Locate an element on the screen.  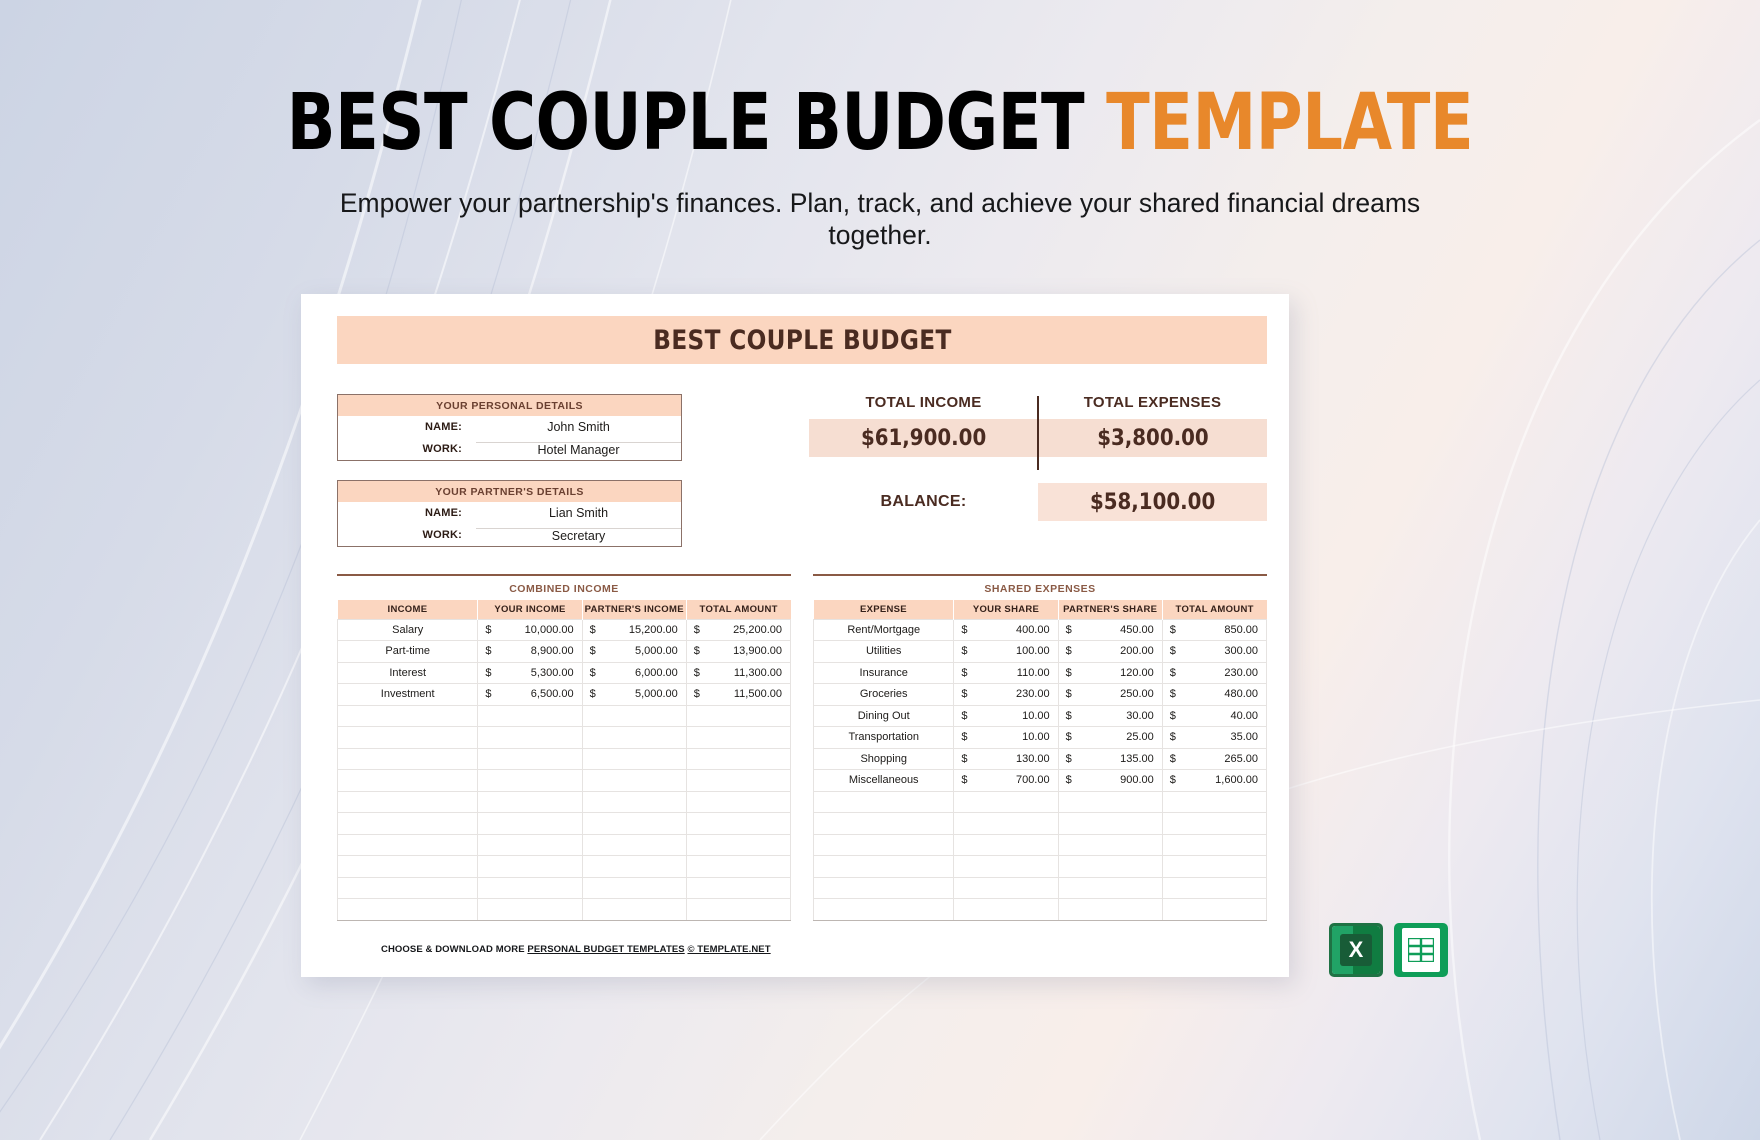
expense-row-partner: $450.00 is located at coordinates (1110, 629).